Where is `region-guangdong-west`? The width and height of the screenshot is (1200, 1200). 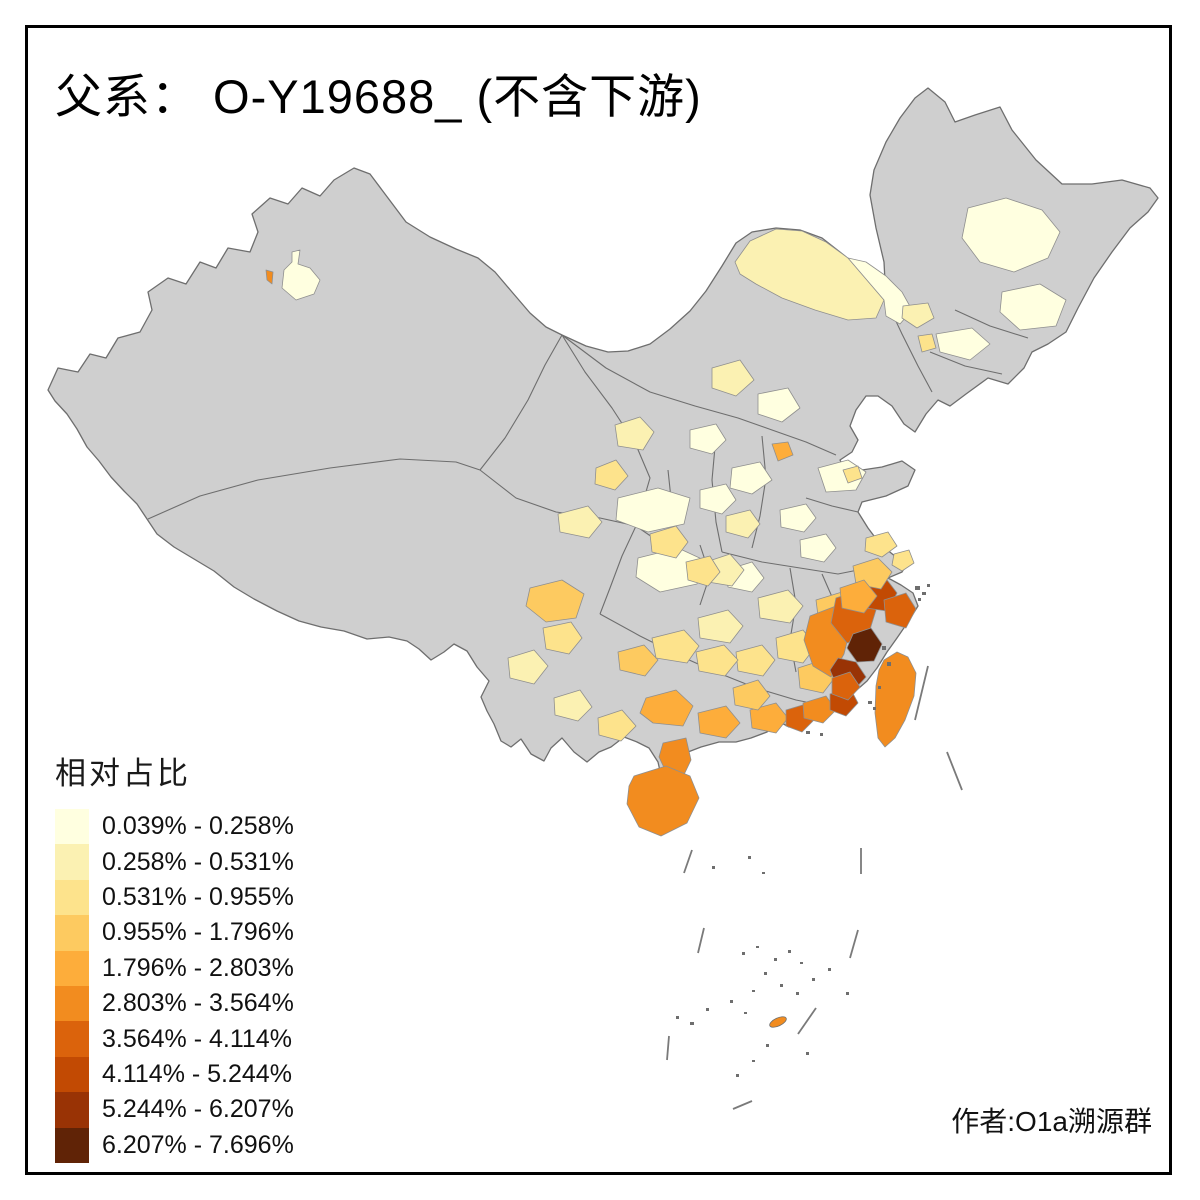
region-guangdong-west is located at coordinates (769, 718).